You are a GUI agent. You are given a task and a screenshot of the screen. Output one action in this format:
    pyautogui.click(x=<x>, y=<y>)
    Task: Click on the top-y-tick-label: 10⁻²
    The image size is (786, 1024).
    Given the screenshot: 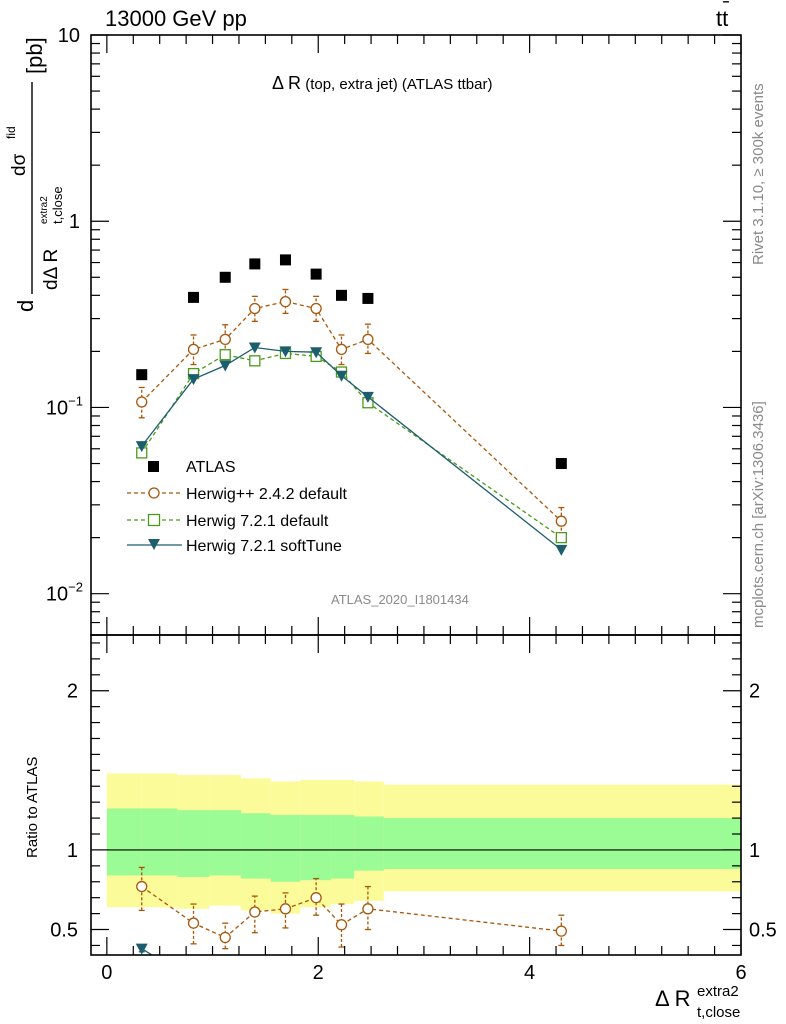 What is the action you would take?
    pyautogui.click(x=64, y=593)
    